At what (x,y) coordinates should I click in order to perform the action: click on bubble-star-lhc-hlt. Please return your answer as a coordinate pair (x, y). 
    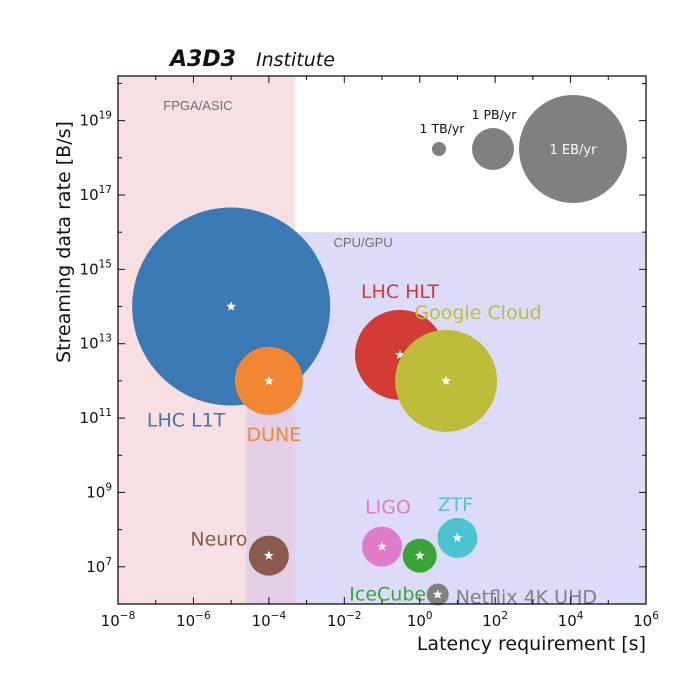
    Looking at the image, I should click on (400, 354).